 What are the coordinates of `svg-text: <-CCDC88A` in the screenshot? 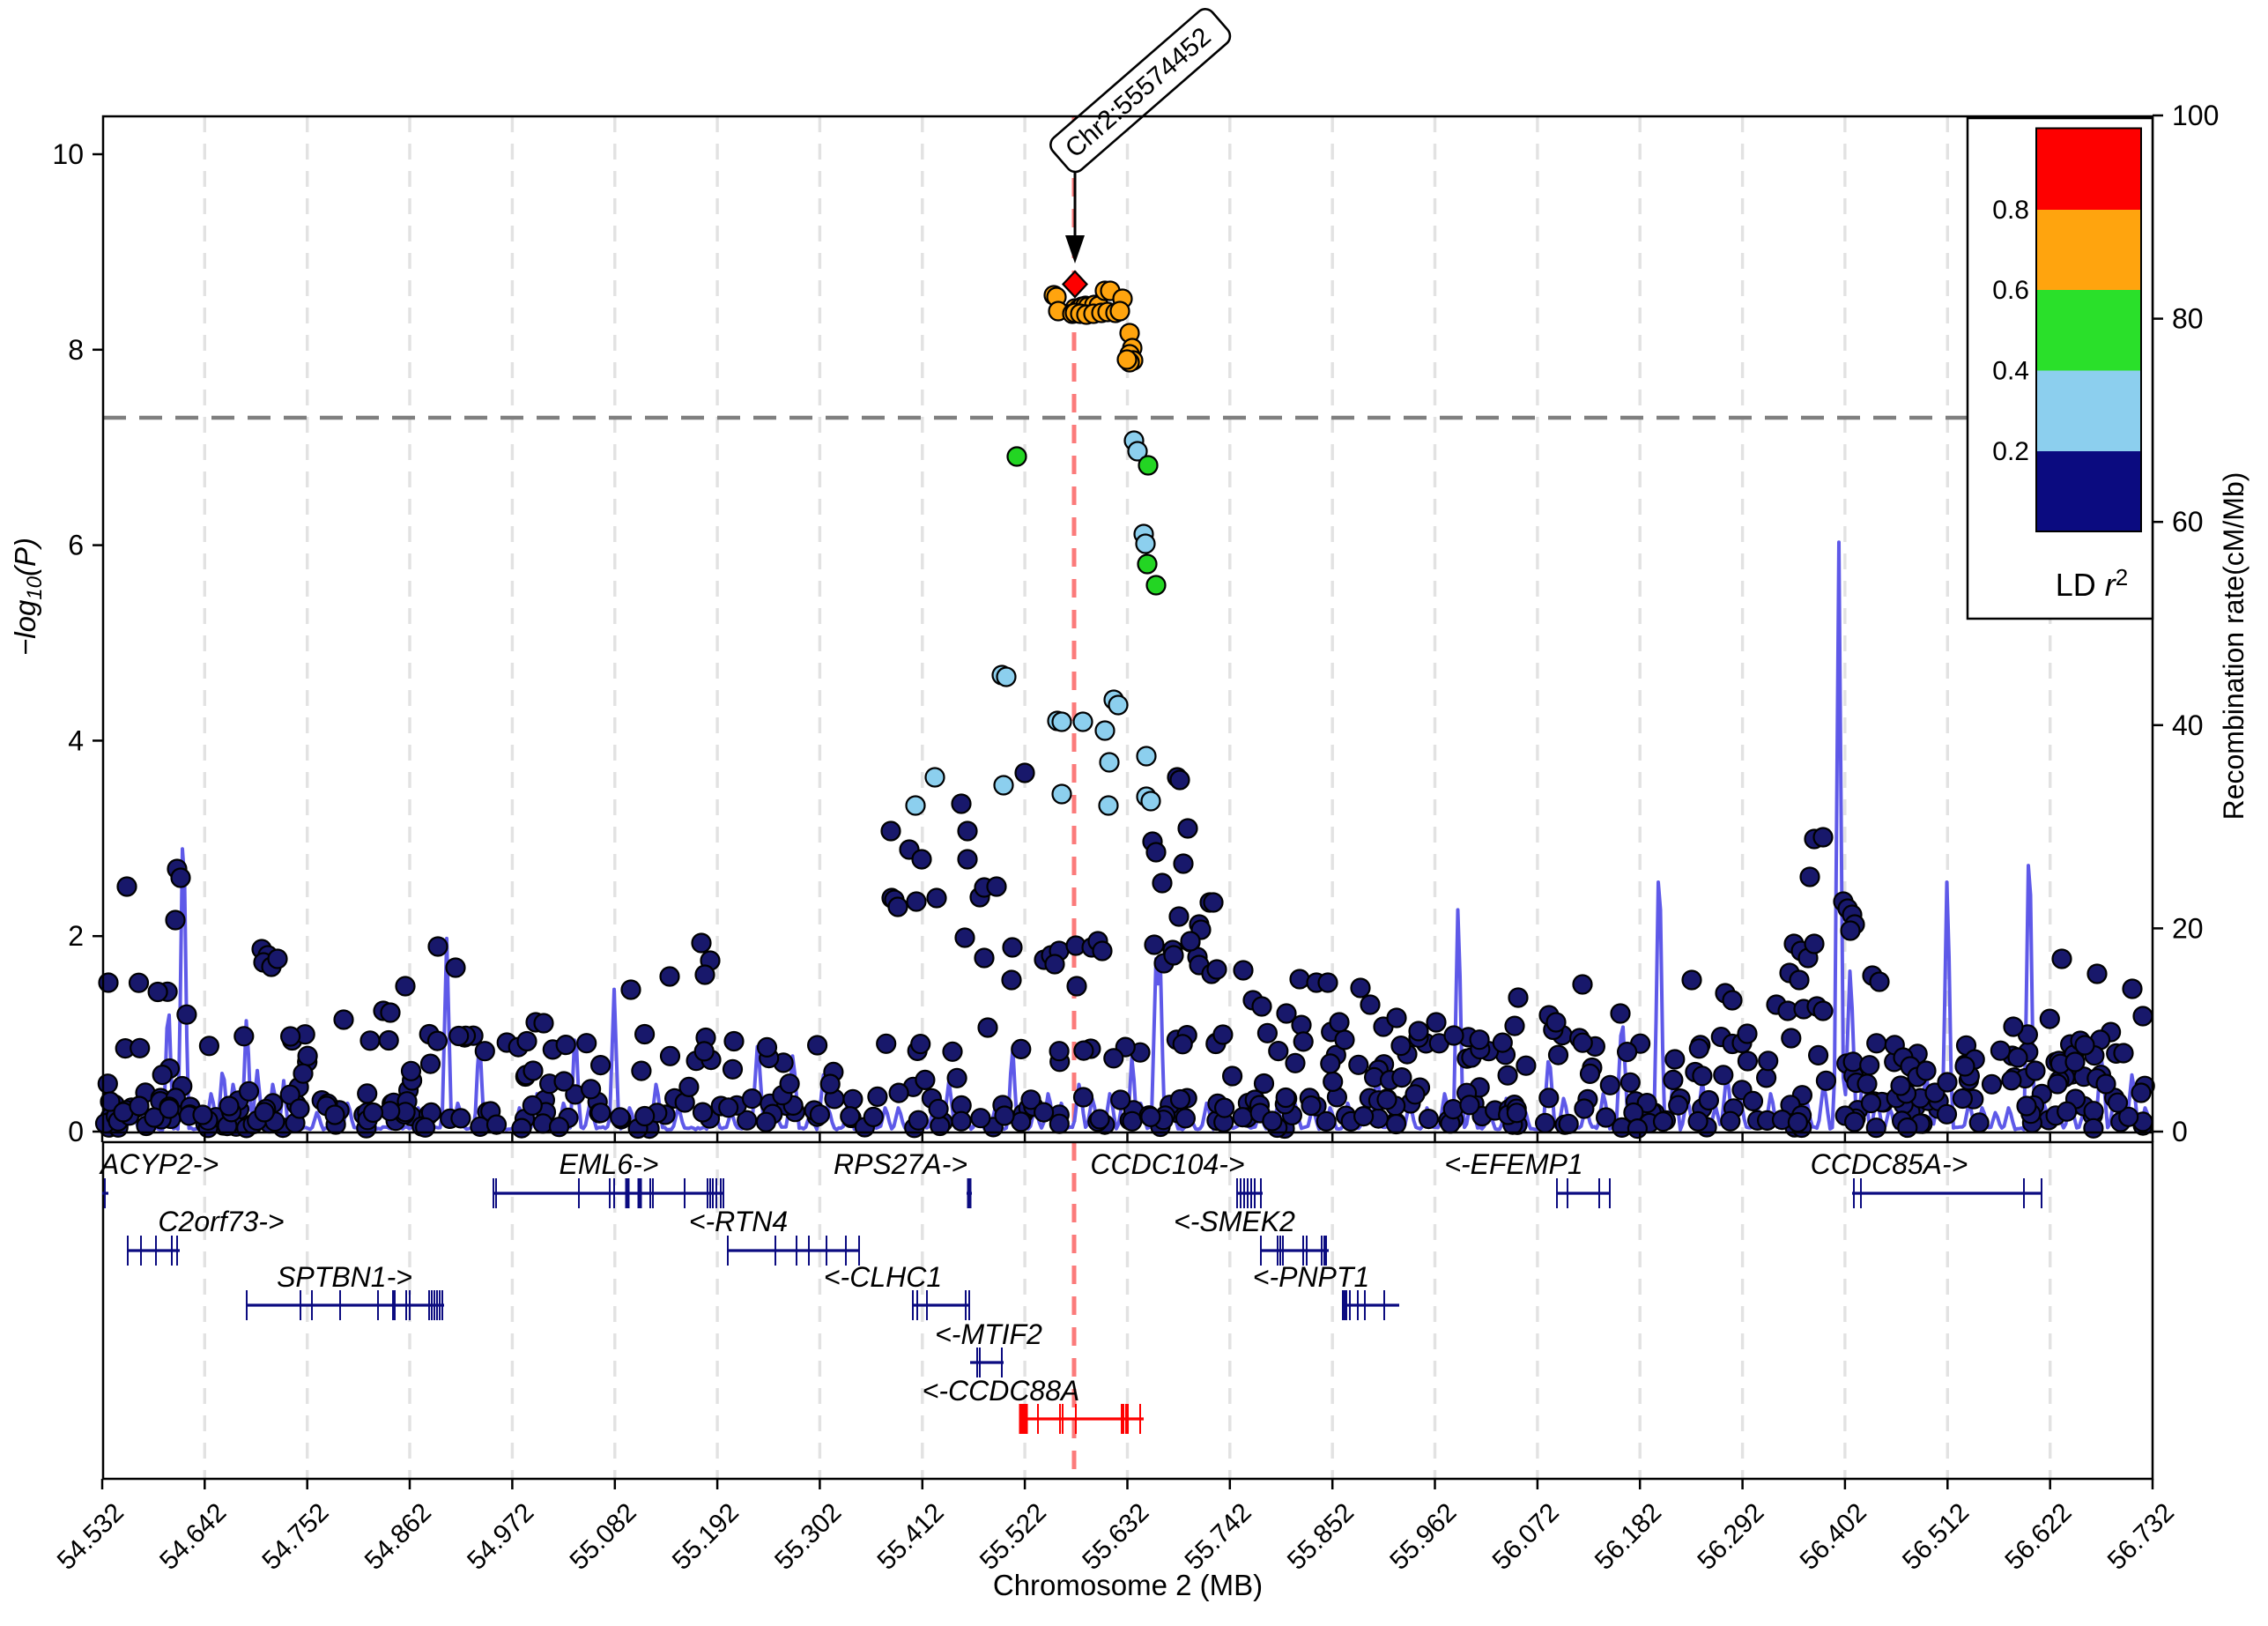 It's located at (1002, 1391).